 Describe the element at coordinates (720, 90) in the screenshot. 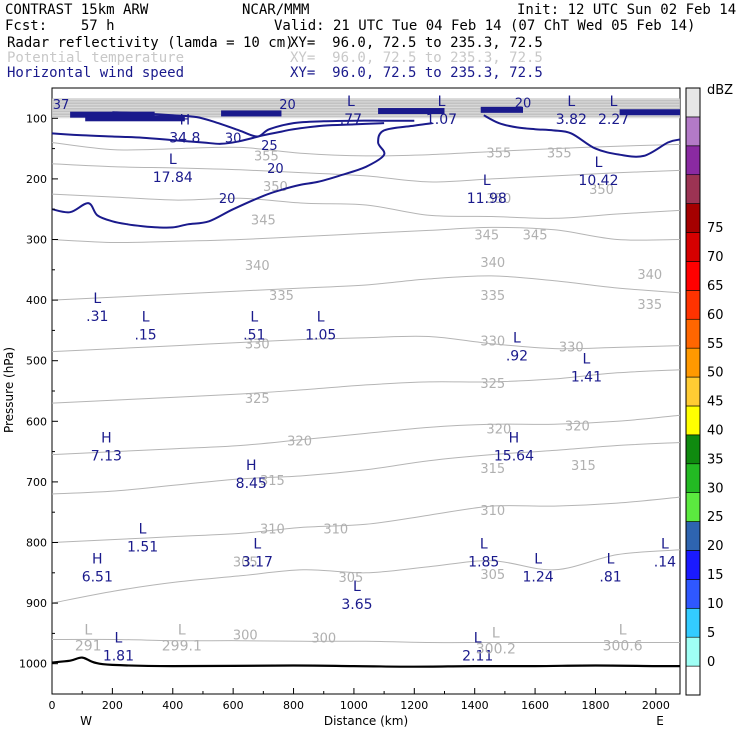

I see `colorbar-title: dBZ` at that location.